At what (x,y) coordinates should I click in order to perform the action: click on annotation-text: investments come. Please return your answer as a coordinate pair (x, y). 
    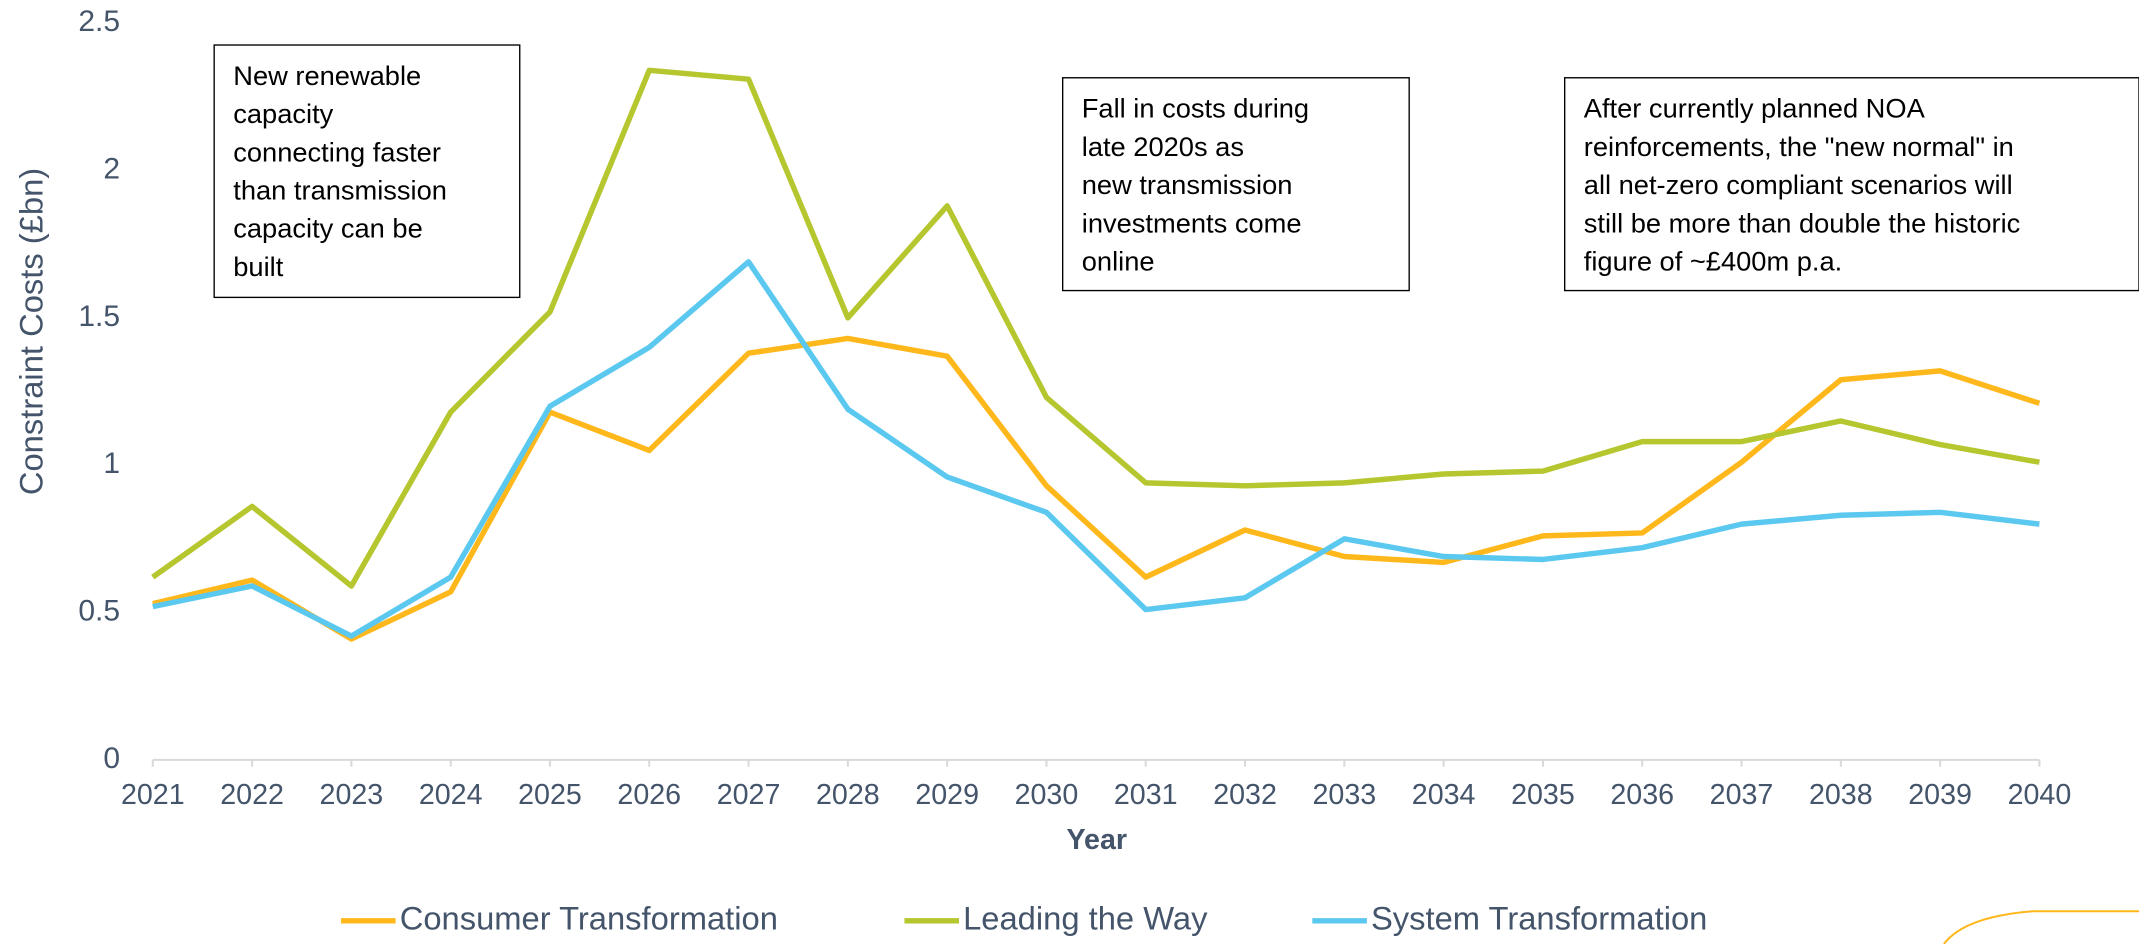
    Looking at the image, I should click on (1192, 222).